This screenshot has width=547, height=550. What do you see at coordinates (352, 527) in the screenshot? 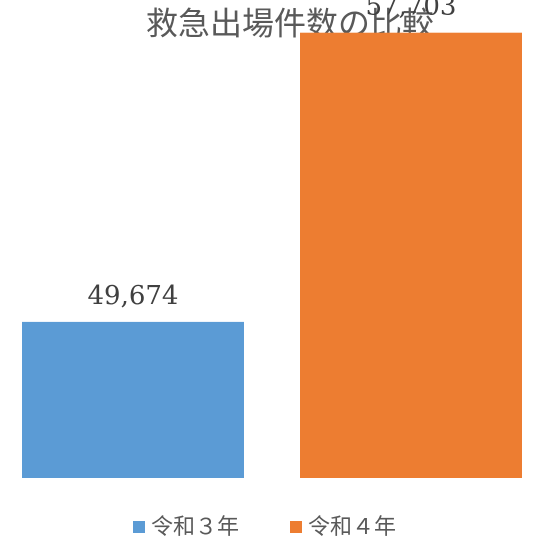
I see `legend-label: 令和４年` at bounding box center [352, 527].